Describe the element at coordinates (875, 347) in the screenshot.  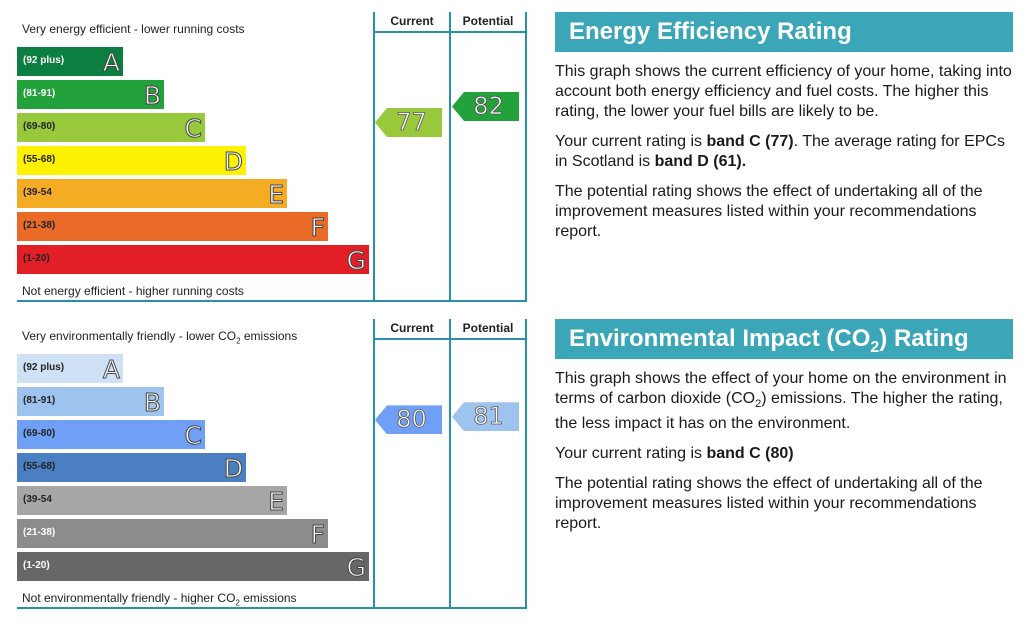
I see `heading-subscript: 2` at that location.